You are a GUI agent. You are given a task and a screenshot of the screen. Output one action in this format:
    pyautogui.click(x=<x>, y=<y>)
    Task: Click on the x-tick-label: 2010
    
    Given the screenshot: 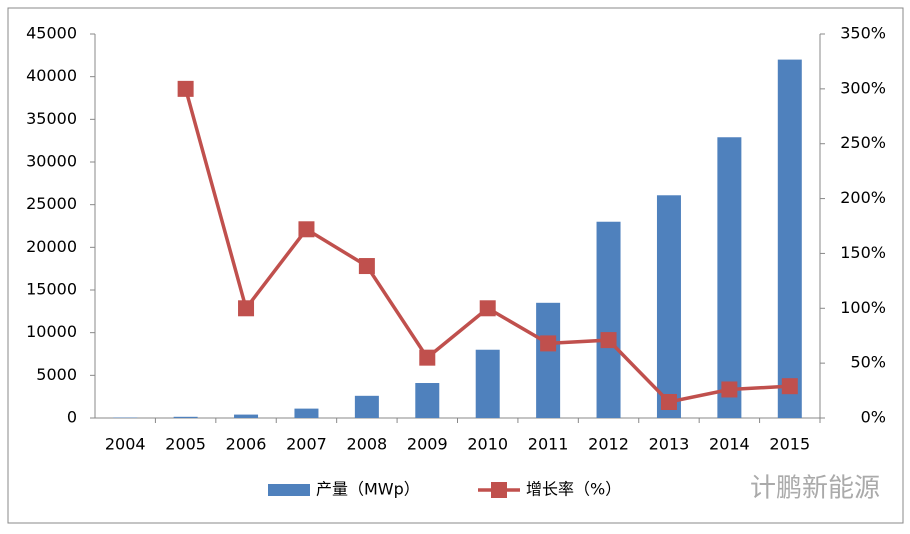 What is the action you would take?
    pyautogui.click(x=487, y=444)
    